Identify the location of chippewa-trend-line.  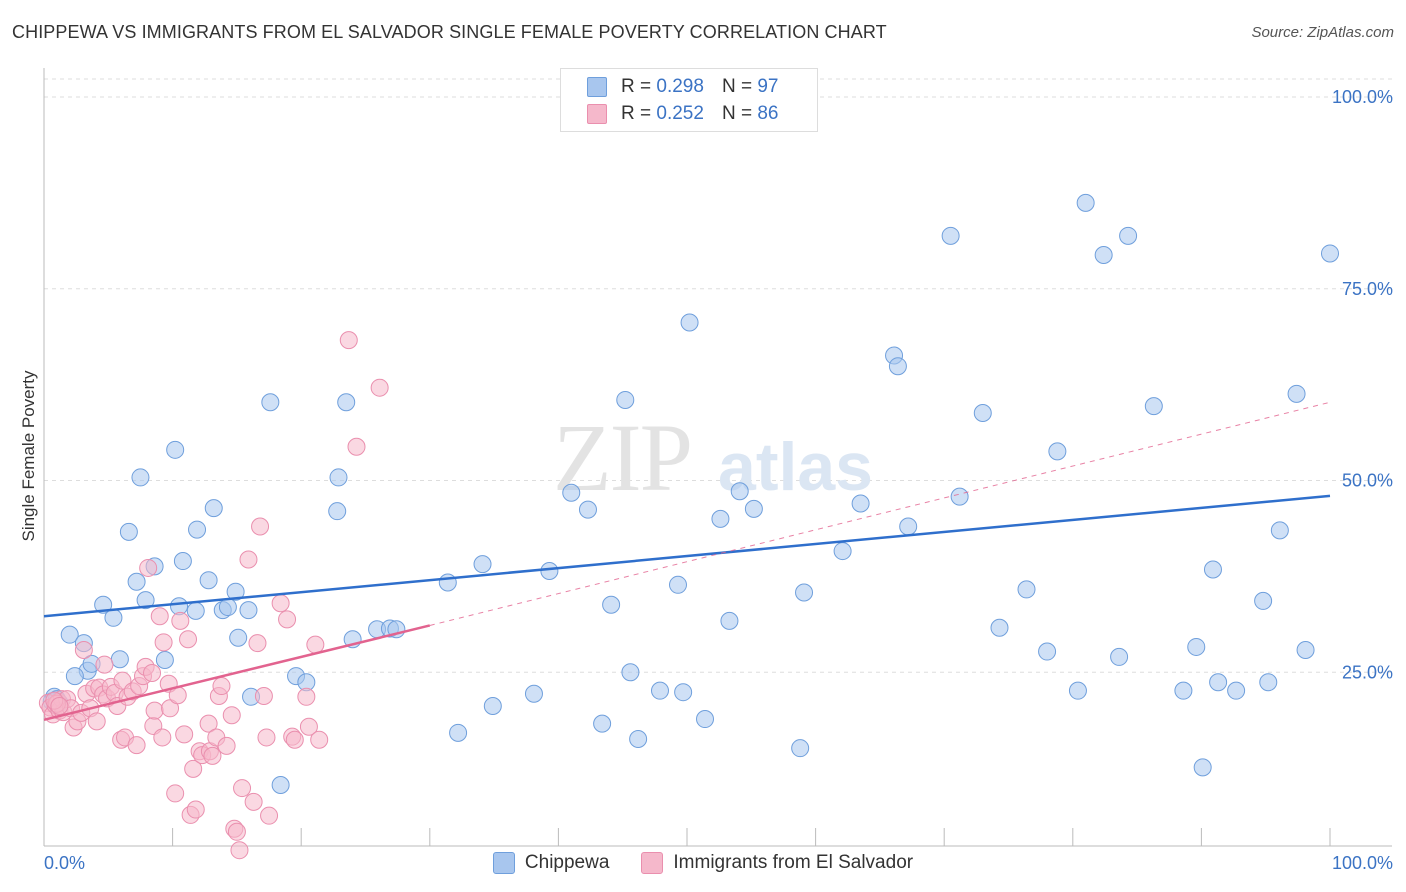
(687, 556).